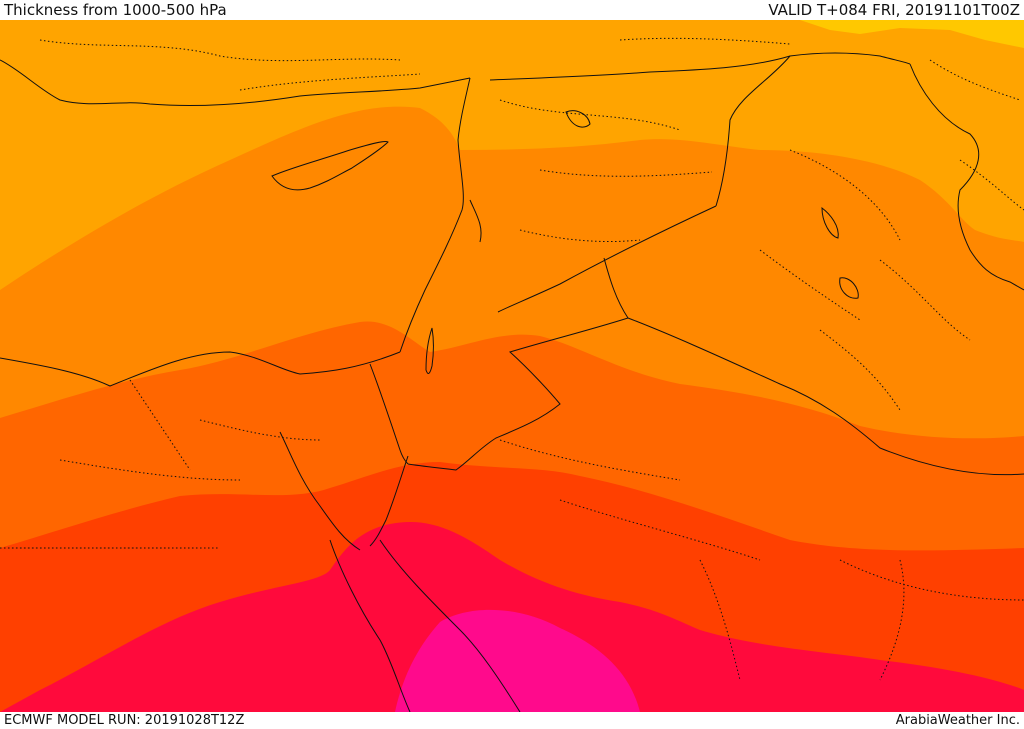  What do you see at coordinates (578, 119) in the screenshot?
I see `lake-assad` at bounding box center [578, 119].